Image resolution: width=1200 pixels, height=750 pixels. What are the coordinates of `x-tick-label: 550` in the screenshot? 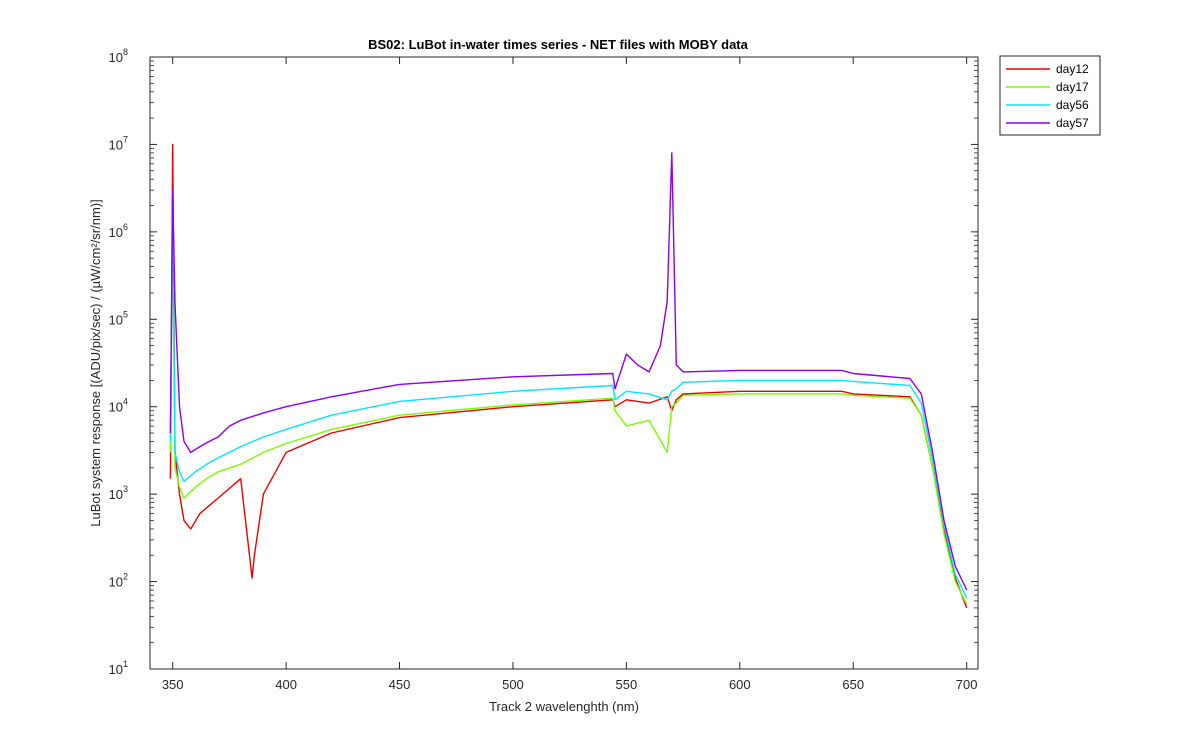 It's located at (627, 684).